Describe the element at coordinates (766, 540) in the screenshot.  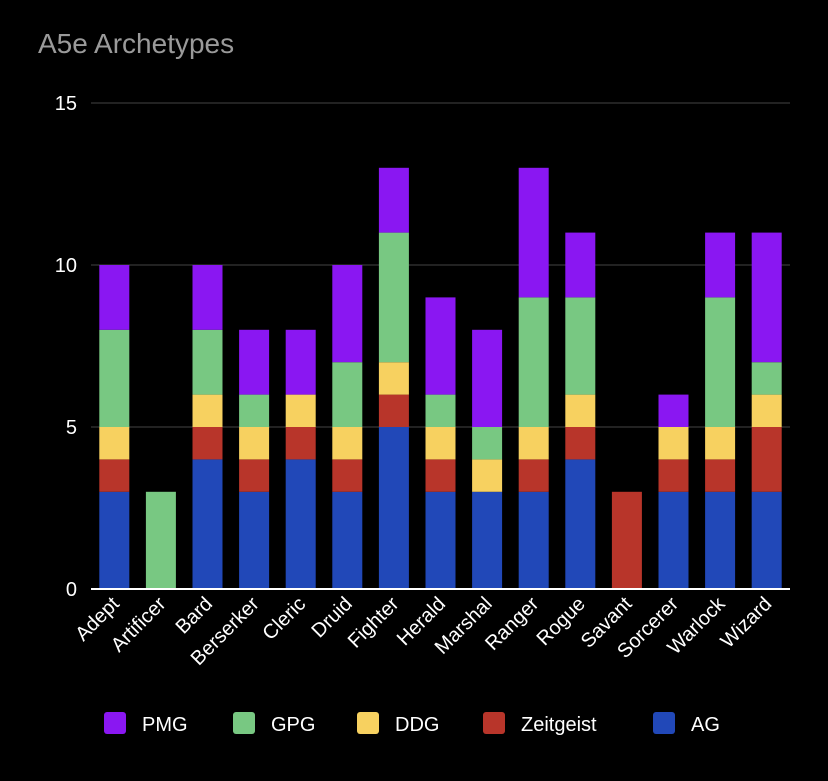
I see `bar-ag-wizard` at that location.